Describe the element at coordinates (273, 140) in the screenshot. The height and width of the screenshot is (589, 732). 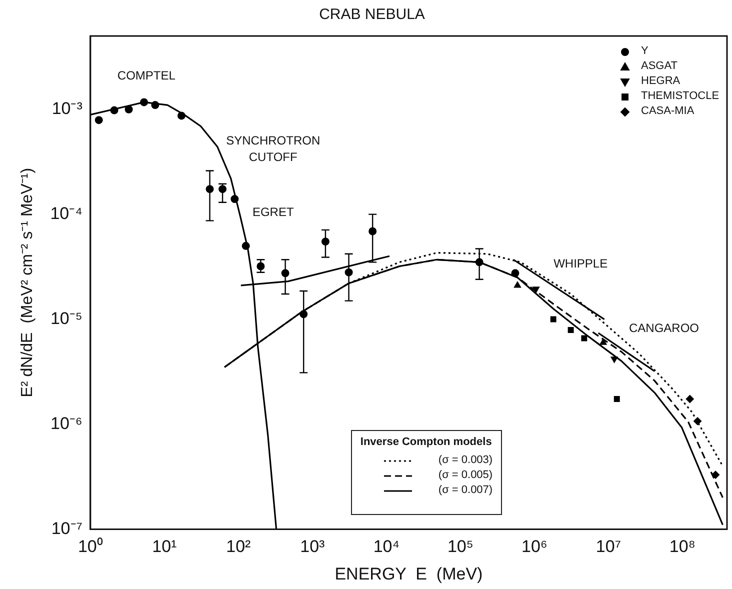
I see `annotation: SYNCHROTRON` at that location.